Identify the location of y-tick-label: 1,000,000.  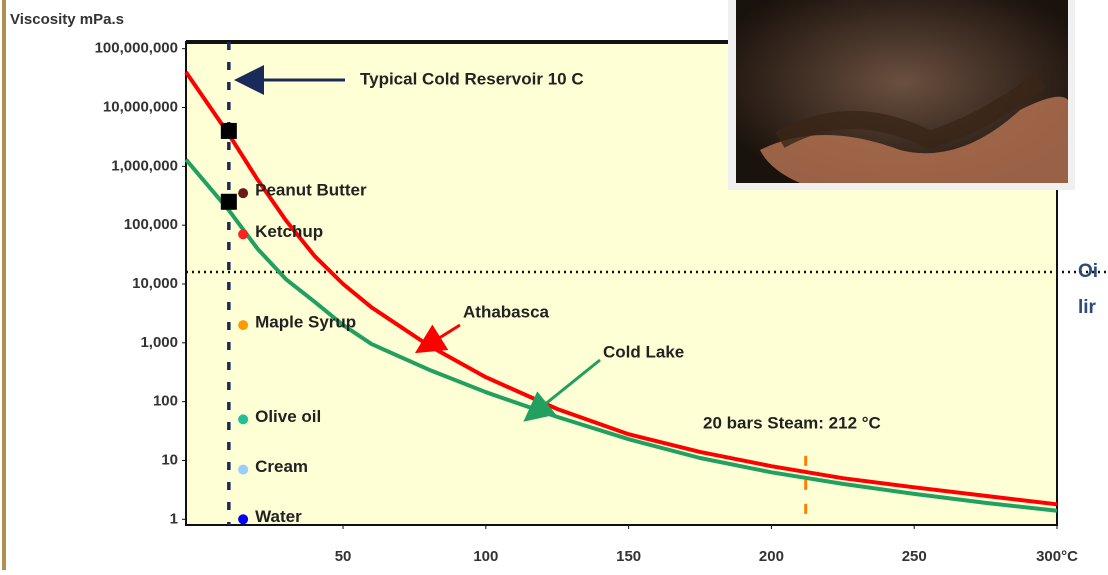
(144, 165).